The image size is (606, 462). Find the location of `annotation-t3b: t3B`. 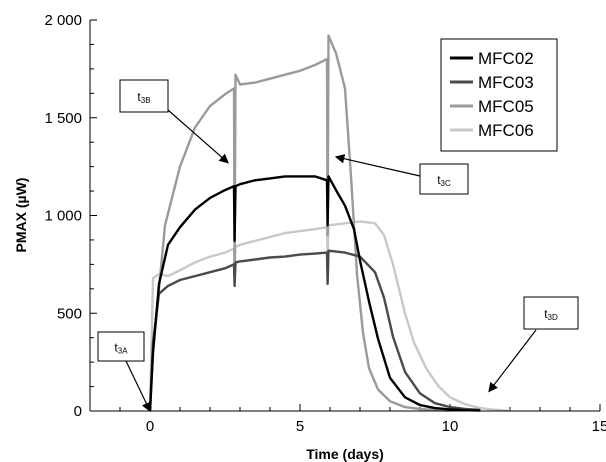

annotation-t3b: t3B is located at coordinates (174, 121).